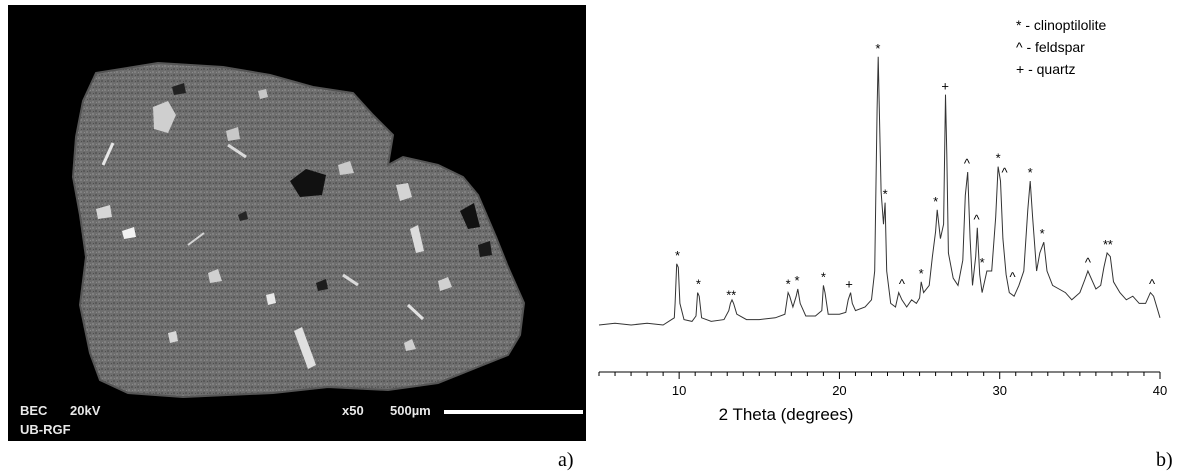 The image size is (1178, 473). What do you see at coordinates (1061, 25) in the screenshot?
I see `legend-entry: * - clinoptilolite` at bounding box center [1061, 25].